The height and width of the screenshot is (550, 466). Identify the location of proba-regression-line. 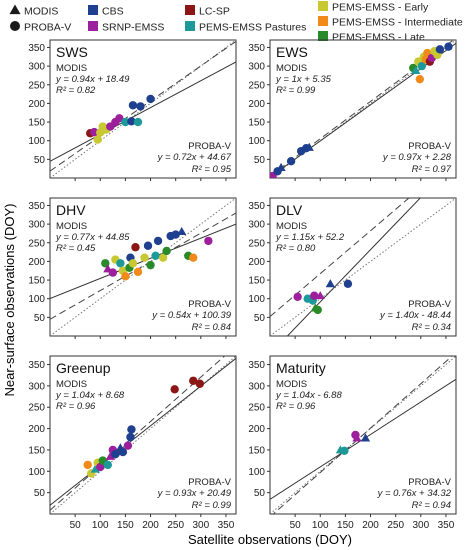
(353, 267).